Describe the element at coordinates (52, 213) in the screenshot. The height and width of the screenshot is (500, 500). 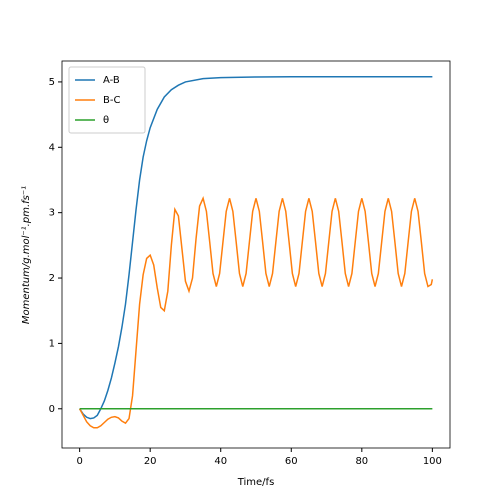
I see `y-tick-label: 3` at that location.